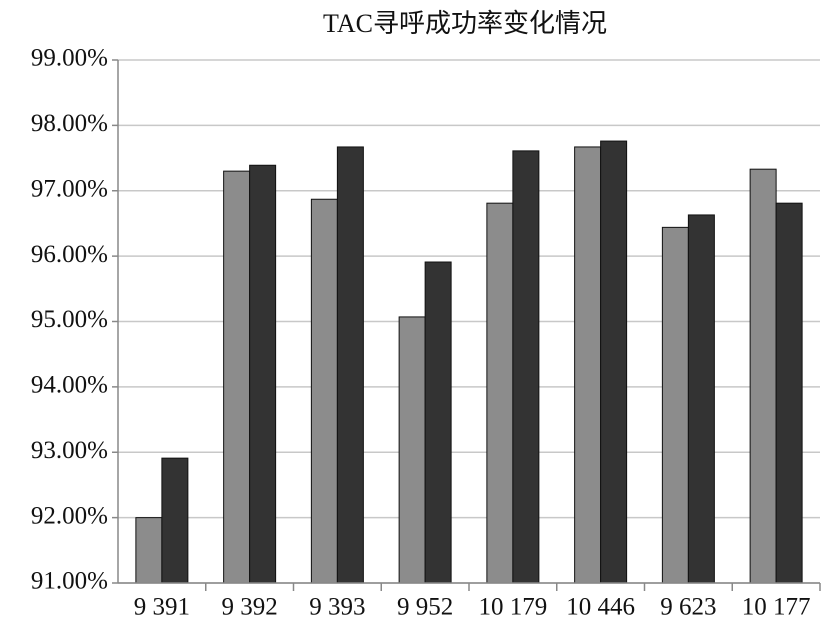  What do you see at coordinates (69, 188) in the screenshot?
I see `y-tick-label: 97.00%` at bounding box center [69, 188].